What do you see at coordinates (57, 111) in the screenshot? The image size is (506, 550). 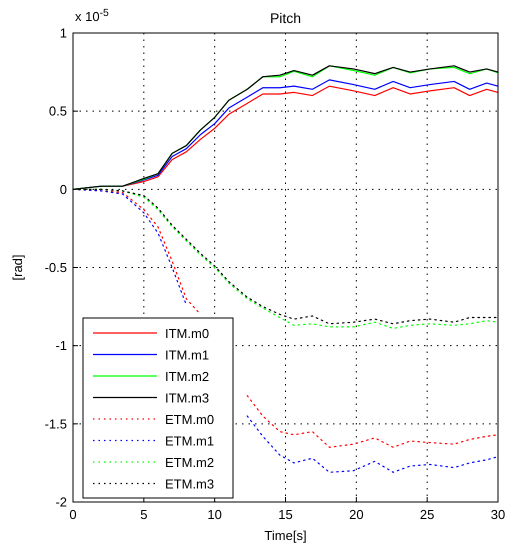 I see `y-tick-label: 0.5` at bounding box center [57, 111].